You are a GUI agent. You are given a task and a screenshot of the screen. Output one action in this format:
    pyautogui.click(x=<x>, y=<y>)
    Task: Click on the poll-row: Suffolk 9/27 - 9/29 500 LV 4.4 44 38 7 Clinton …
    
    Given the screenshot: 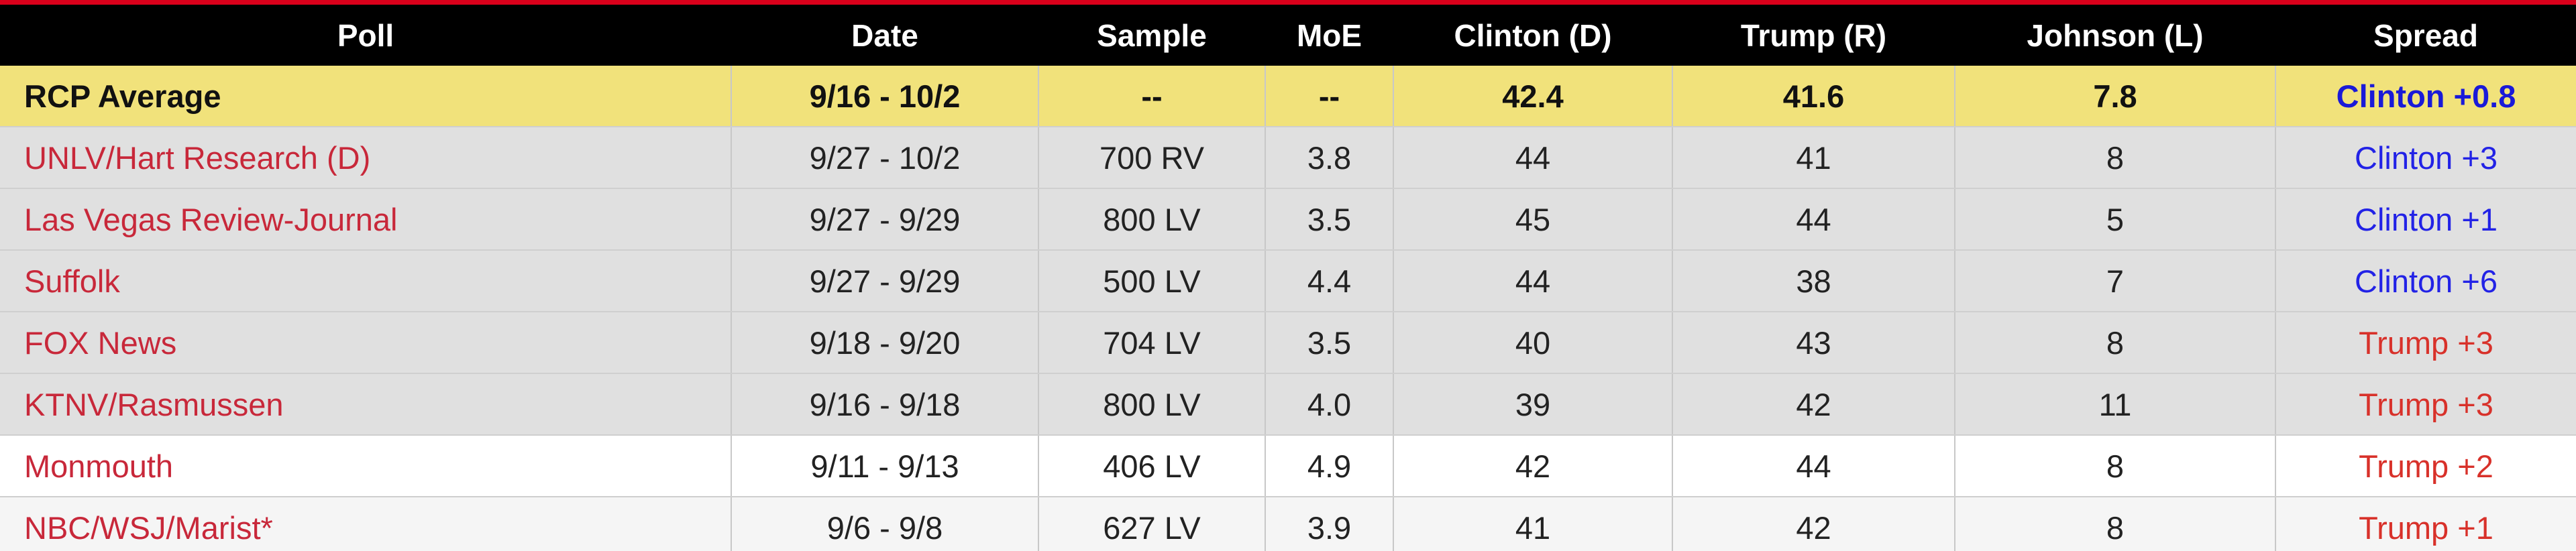 What is the action you would take?
    pyautogui.click(x=1288, y=281)
    